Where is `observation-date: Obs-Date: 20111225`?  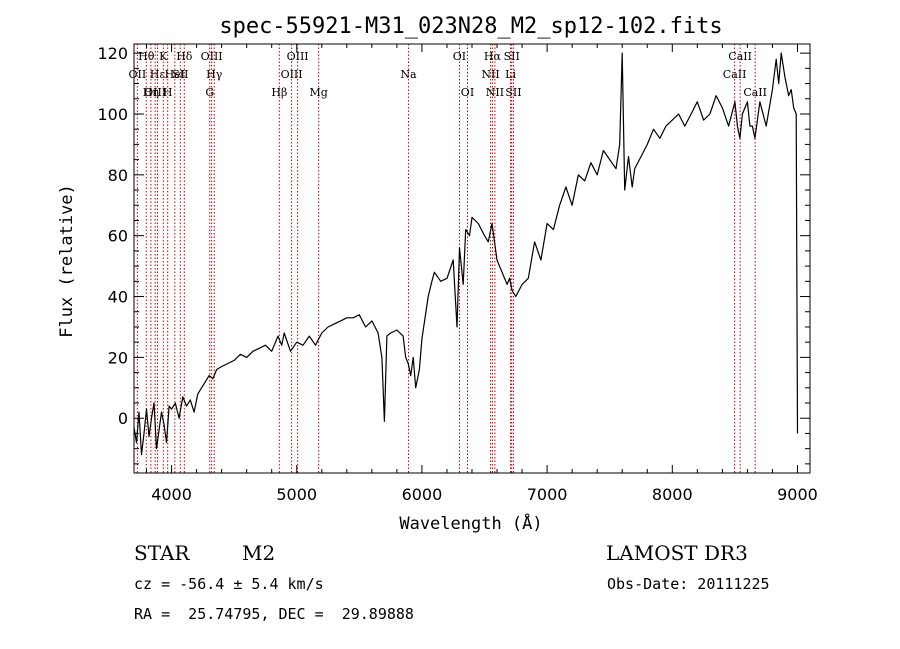
observation-date: Obs-Date: 20111225 is located at coordinates (688, 584).